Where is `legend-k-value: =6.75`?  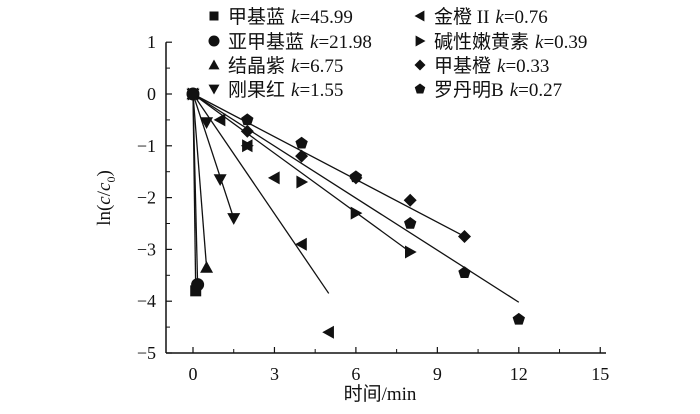 legend-k-value: =6.75 is located at coordinates (321, 66).